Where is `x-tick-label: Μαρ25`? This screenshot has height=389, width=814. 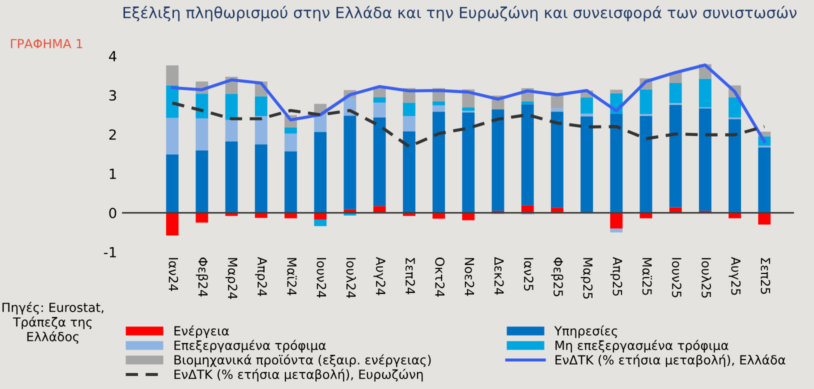 x-tick-label: Μαρ25 is located at coordinates (586, 278).